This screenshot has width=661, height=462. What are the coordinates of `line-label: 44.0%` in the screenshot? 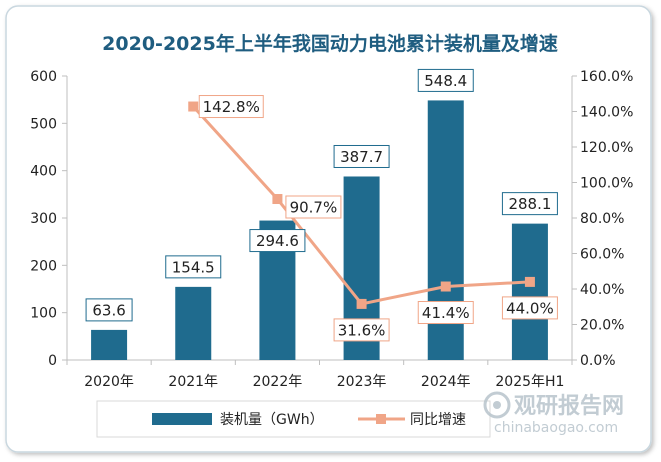 It's located at (530, 308).